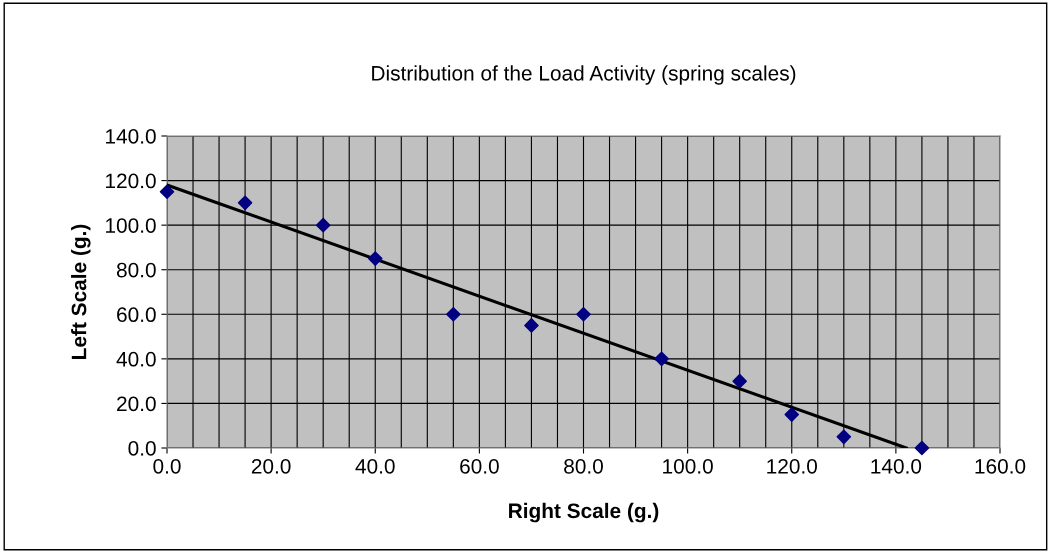  I want to click on x-tick-label: 80.0, so click(583, 466).